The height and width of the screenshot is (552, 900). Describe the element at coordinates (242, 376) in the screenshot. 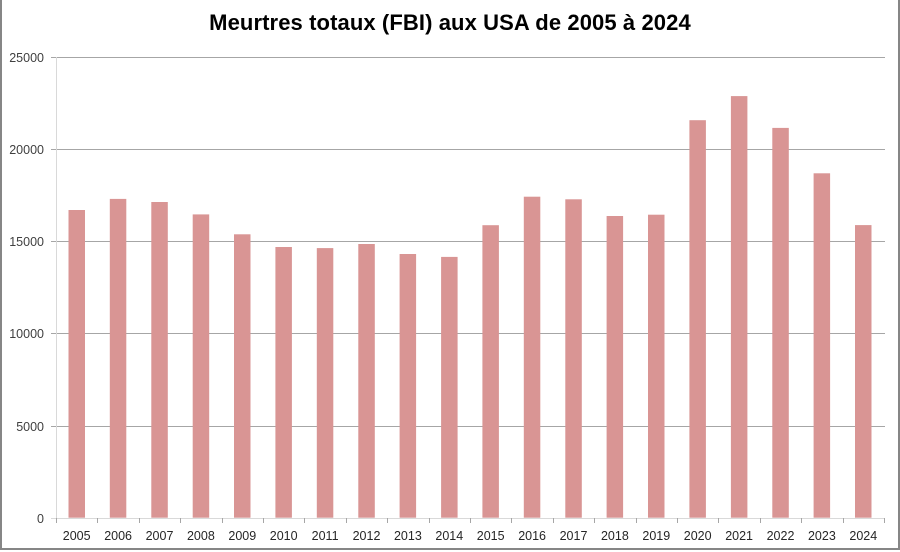

I see `bar-2009` at that location.